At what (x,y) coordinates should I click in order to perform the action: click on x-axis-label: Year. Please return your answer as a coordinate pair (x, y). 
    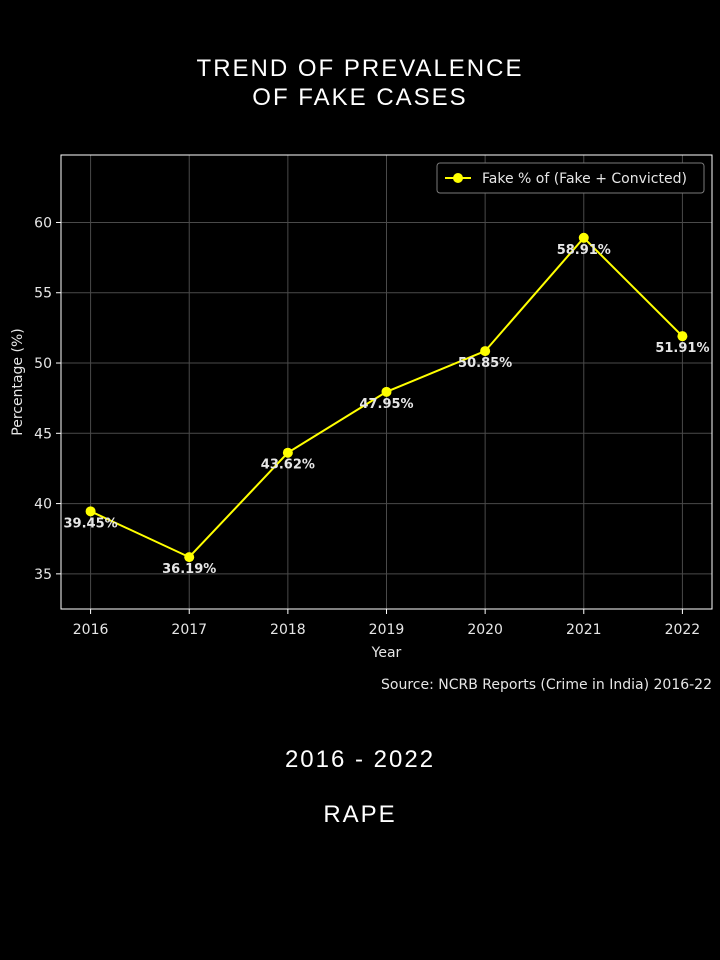
    Looking at the image, I should click on (386, 653).